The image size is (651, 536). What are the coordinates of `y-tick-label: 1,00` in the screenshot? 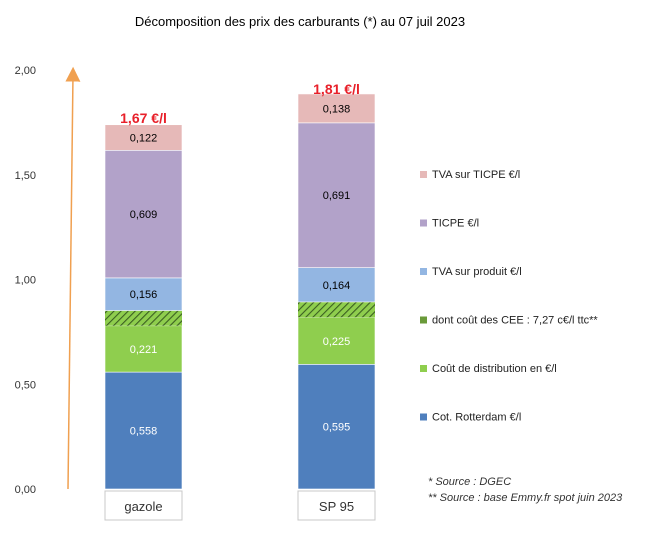 It's located at (25, 281).